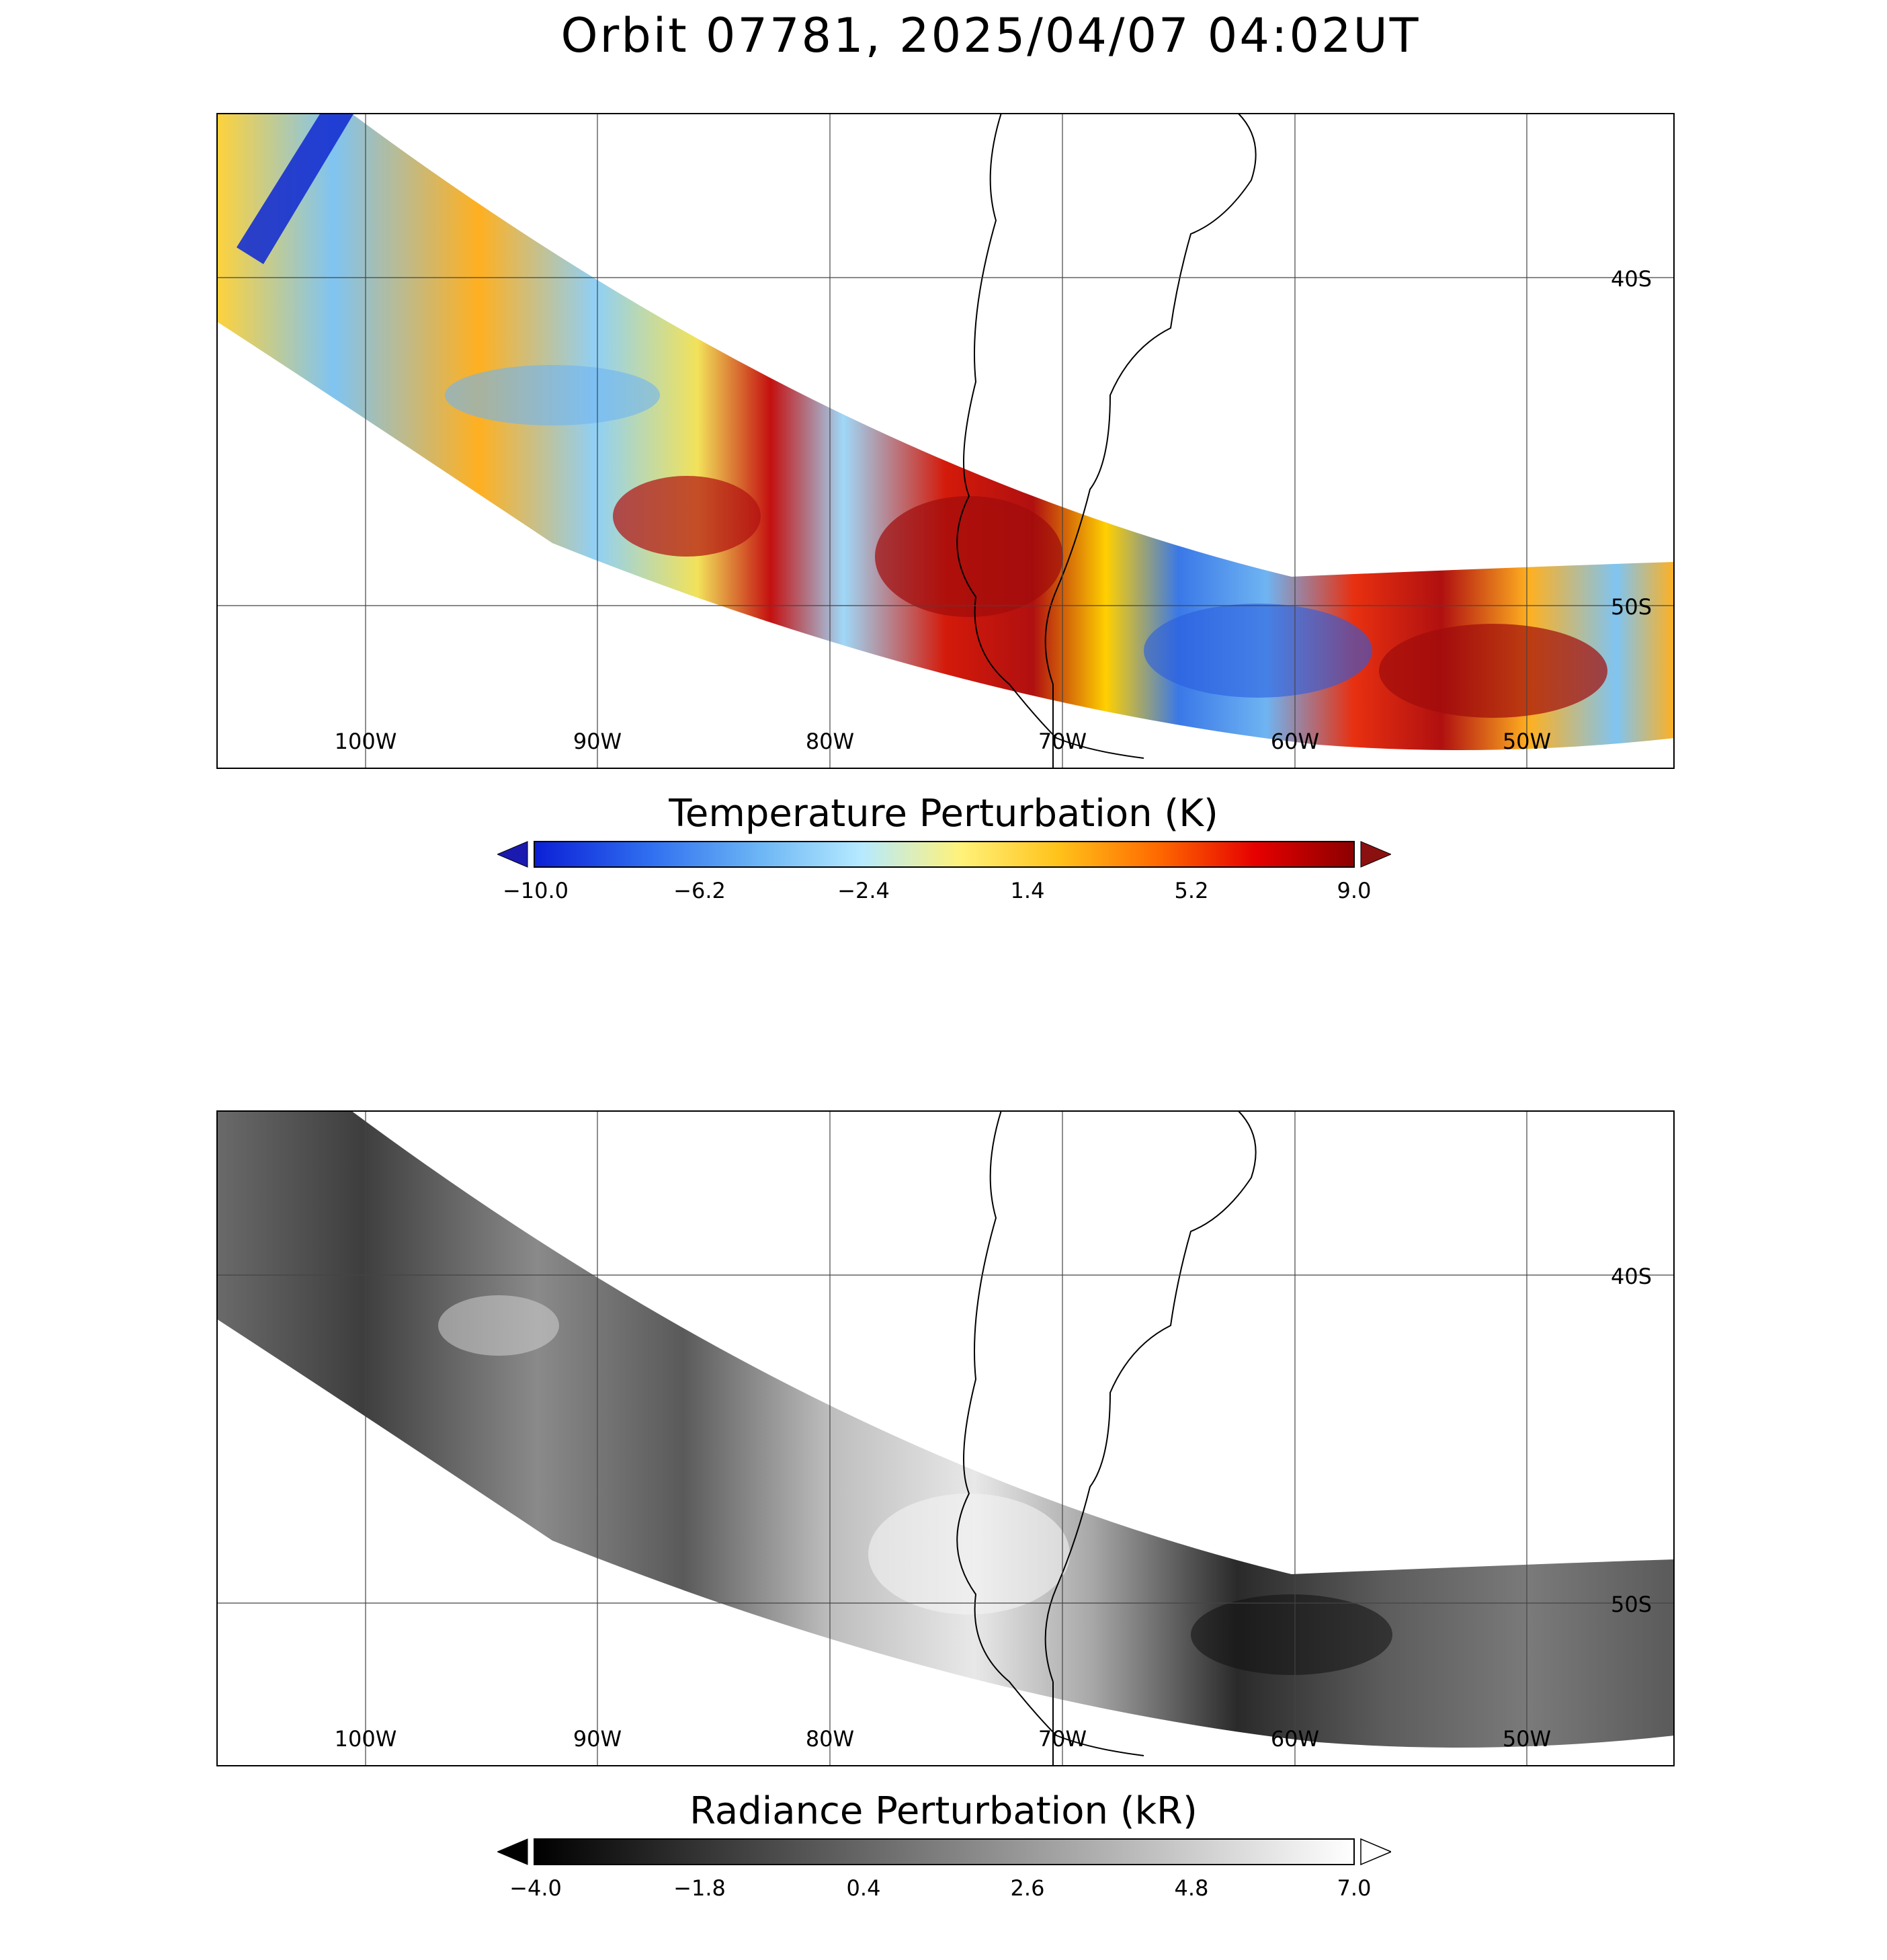  I want to click on temperature-colorbar-title: Temperature Perturbation (K), so click(944, 814).